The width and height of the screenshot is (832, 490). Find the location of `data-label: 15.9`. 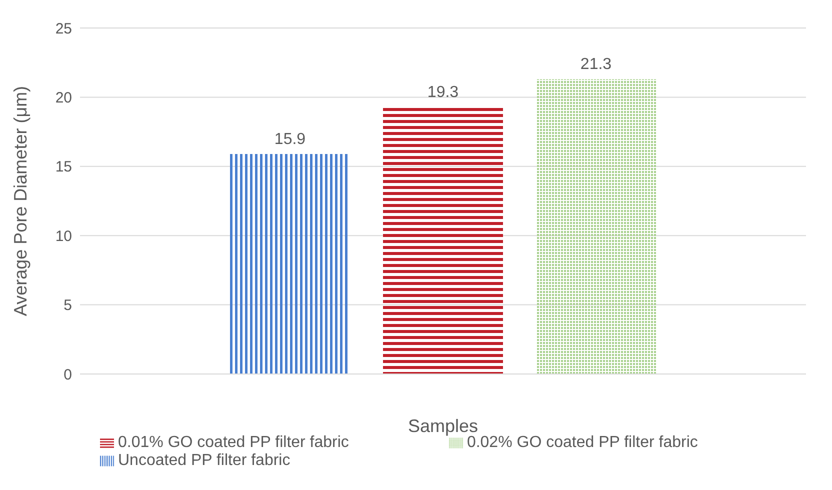

data-label: 15.9 is located at coordinates (290, 139).